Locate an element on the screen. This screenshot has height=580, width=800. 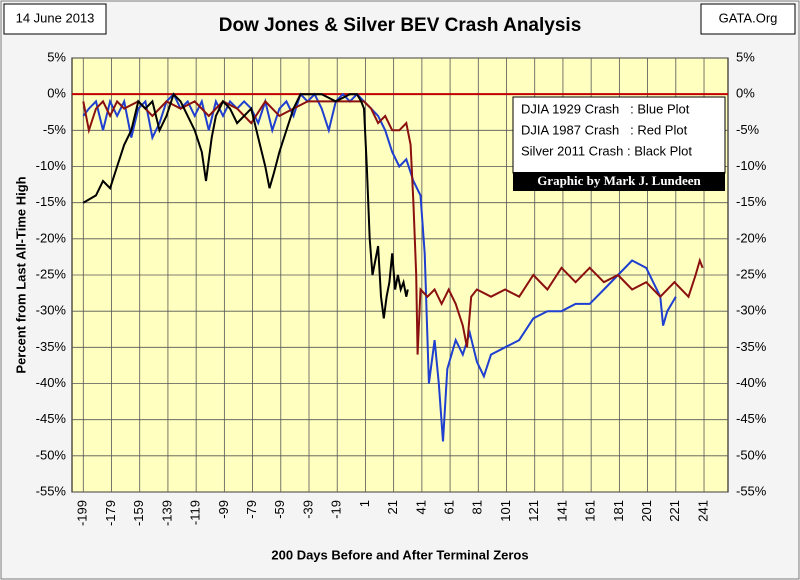
x-tick-label: 161 is located at coordinates (590, 511).